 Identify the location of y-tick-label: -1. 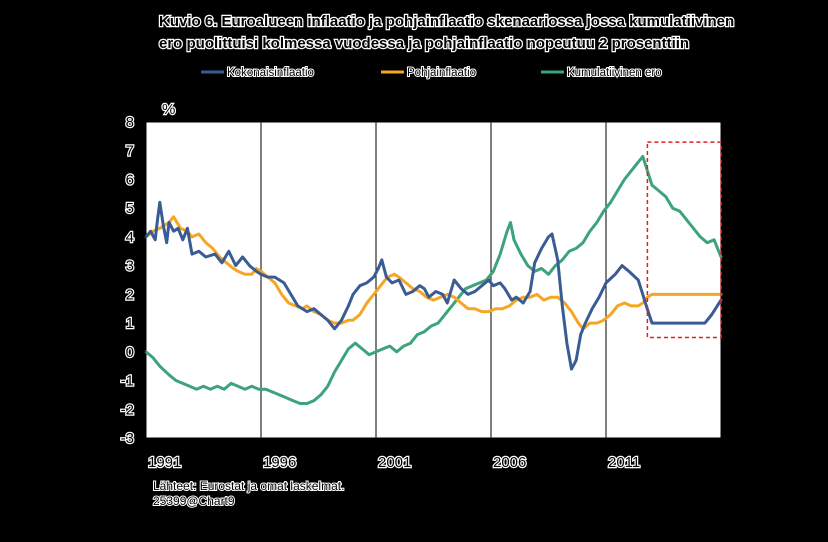
(127, 381).